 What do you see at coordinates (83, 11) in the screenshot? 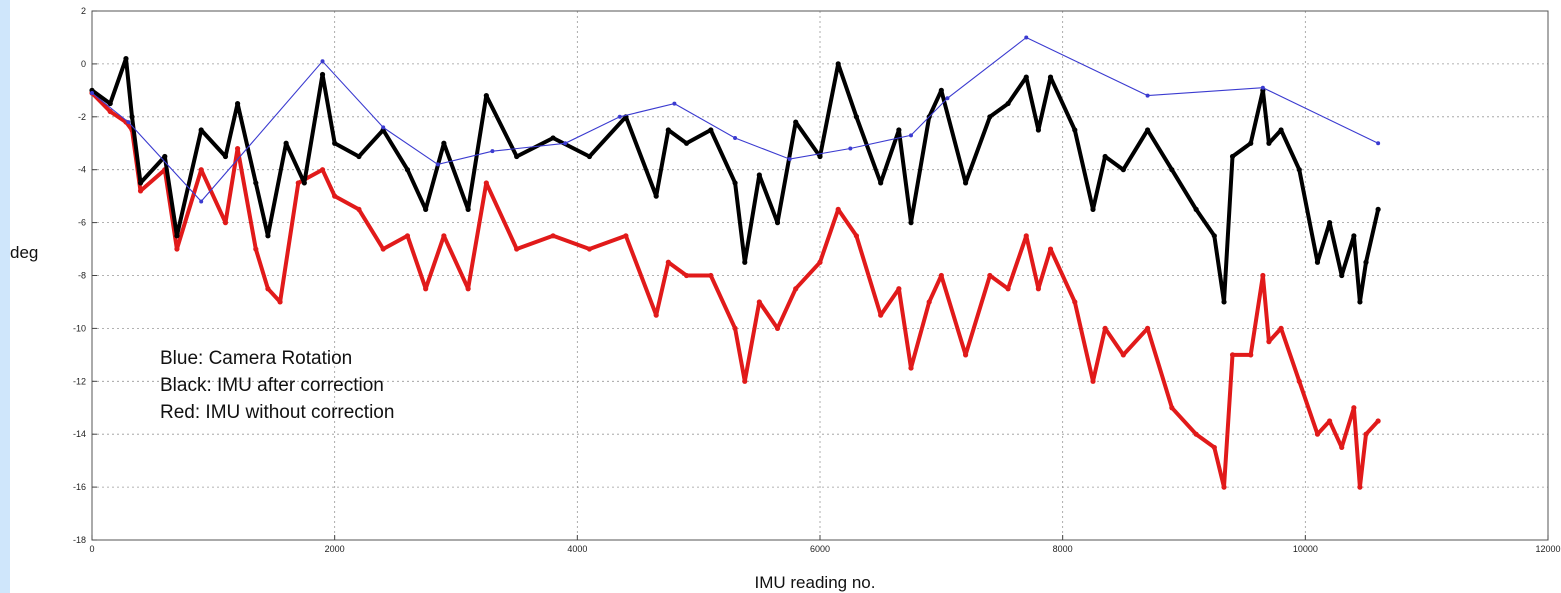
I see `y-tick-label: 2` at bounding box center [83, 11].